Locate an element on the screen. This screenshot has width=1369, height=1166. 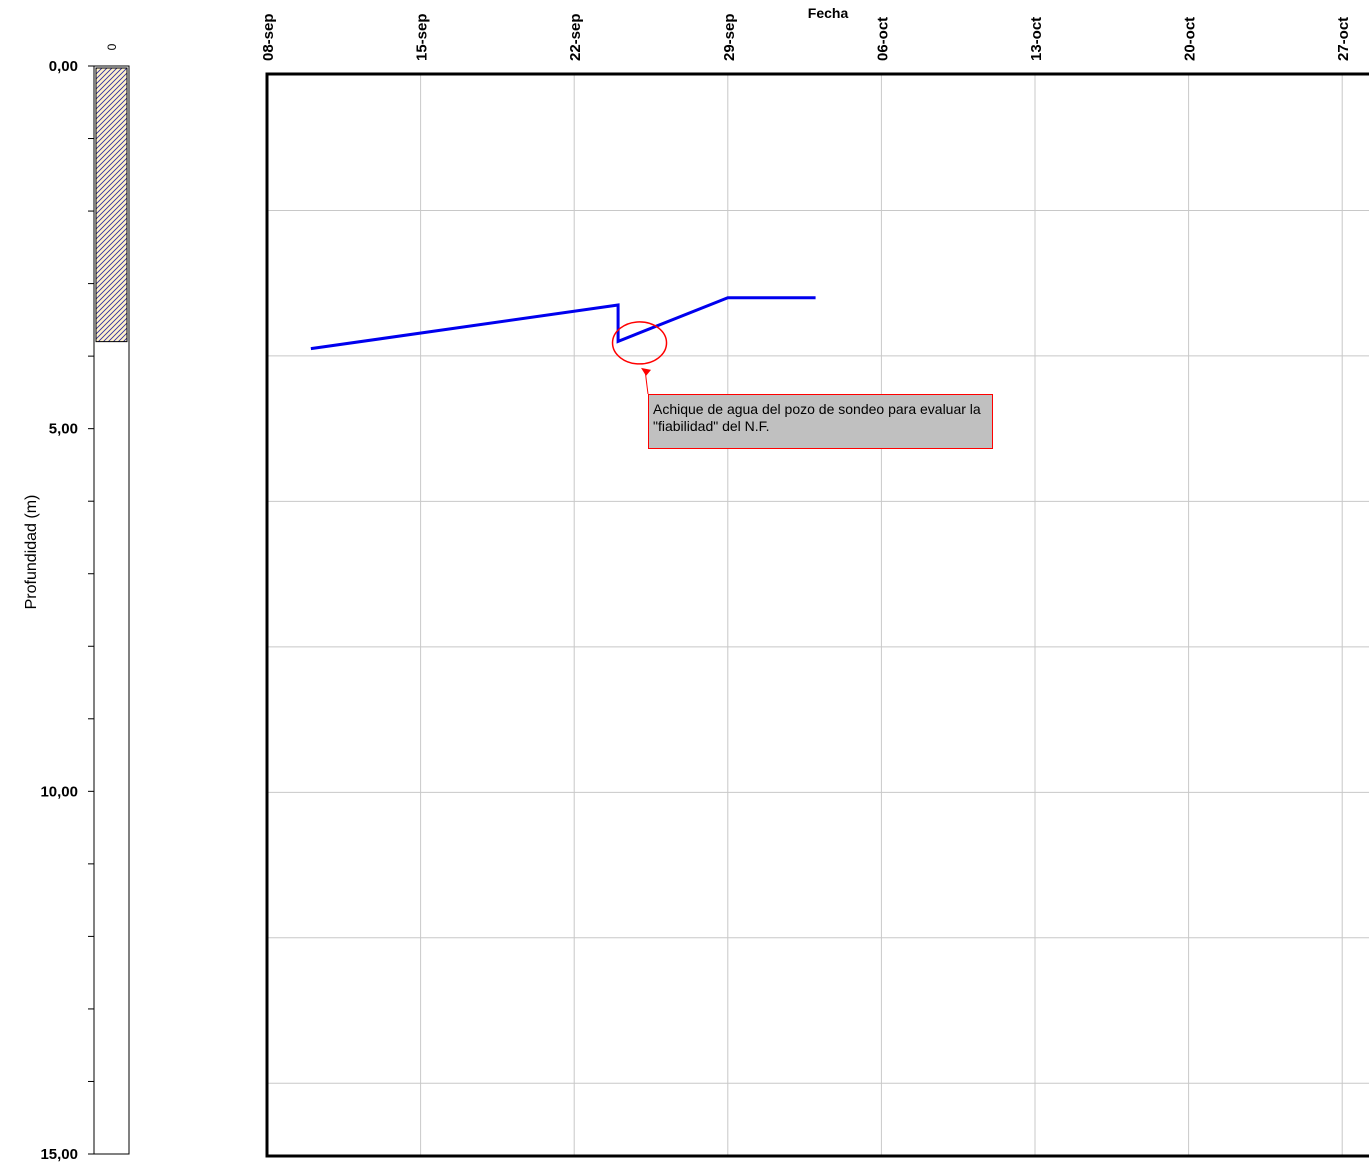
annotation-arrowhead is located at coordinates (646, 371).